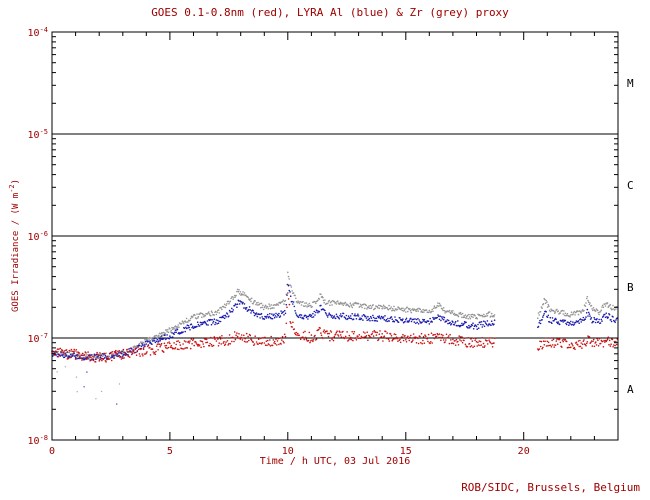  I want to click on svg-text: 10, so click(288, 451).